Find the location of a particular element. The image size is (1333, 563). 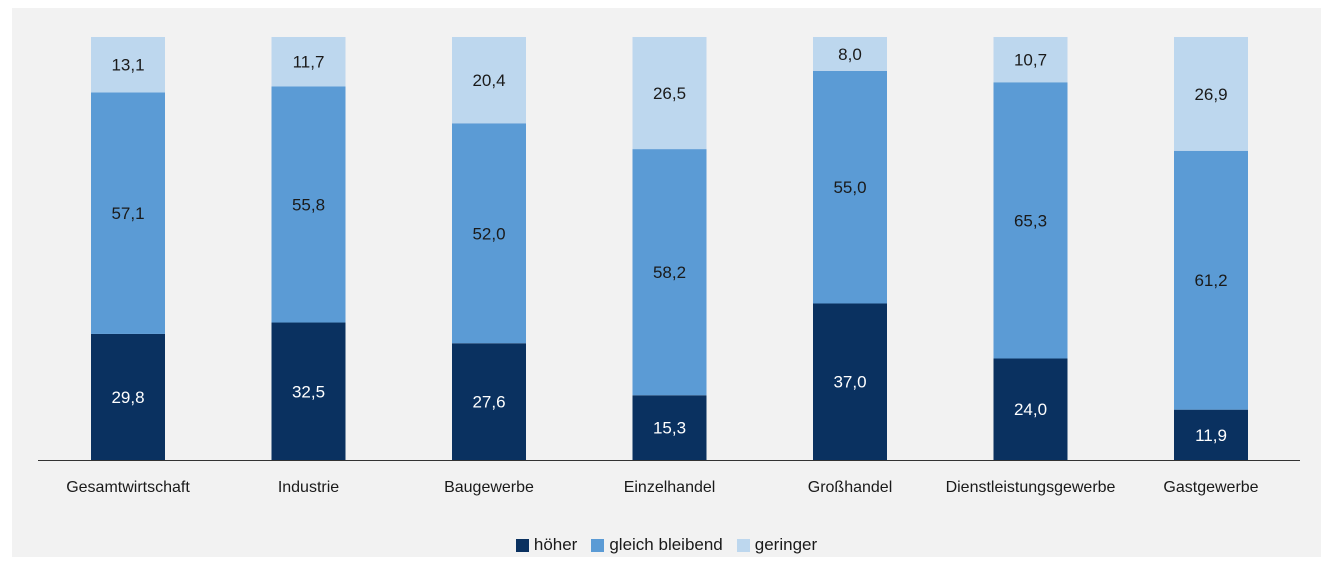

legend-label-hoeher: höher is located at coordinates (555, 544).